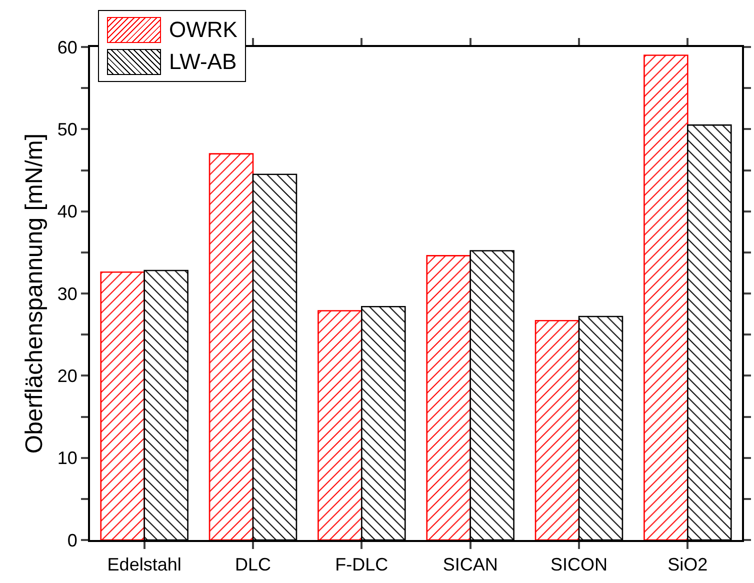 This screenshot has width=754, height=583. Describe the element at coordinates (67, 294) in the screenshot. I see `y-tick-label: 30` at that location.